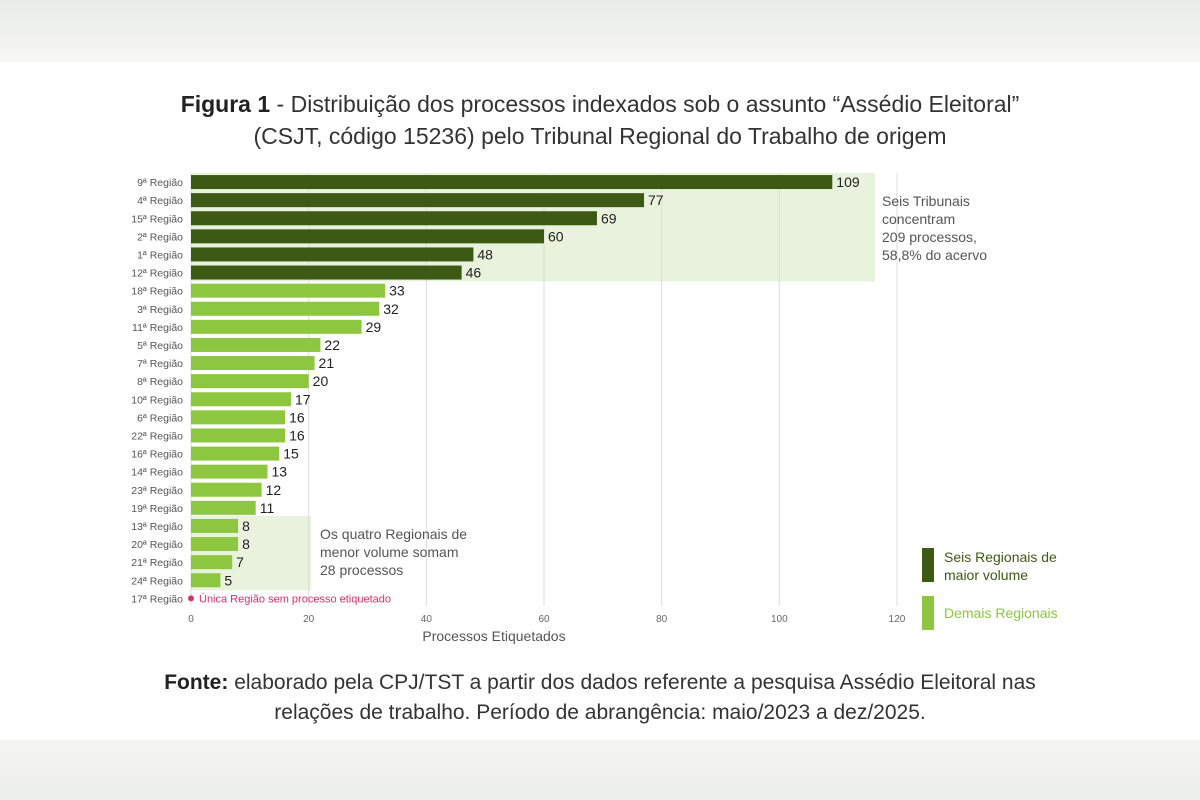 The image size is (1200, 800). What do you see at coordinates (160, 201) in the screenshot?
I see `y-tick-label-1: 4ª Região` at bounding box center [160, 201].